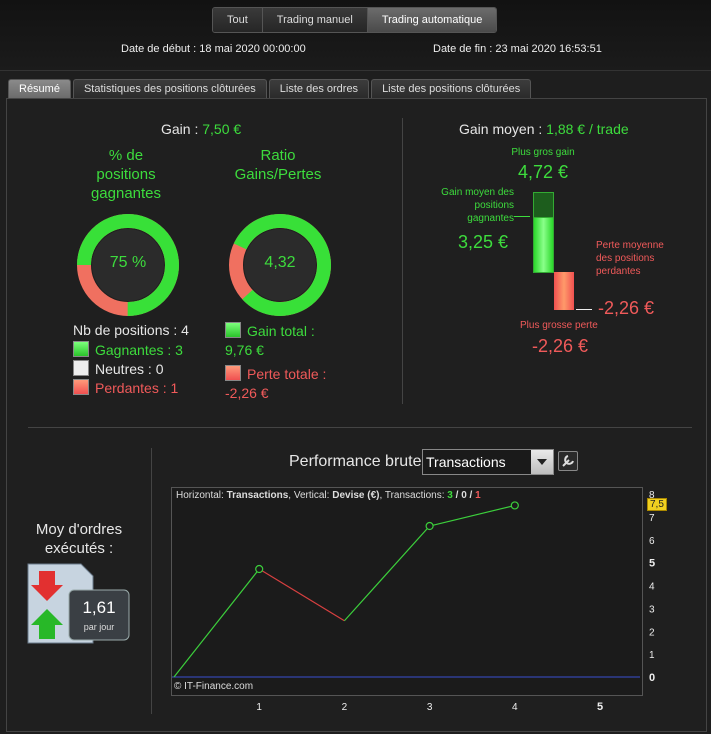 This screenshot has width=711, height=734. I want to click on neutres-item: Neutres : 0, so click(118, 368).